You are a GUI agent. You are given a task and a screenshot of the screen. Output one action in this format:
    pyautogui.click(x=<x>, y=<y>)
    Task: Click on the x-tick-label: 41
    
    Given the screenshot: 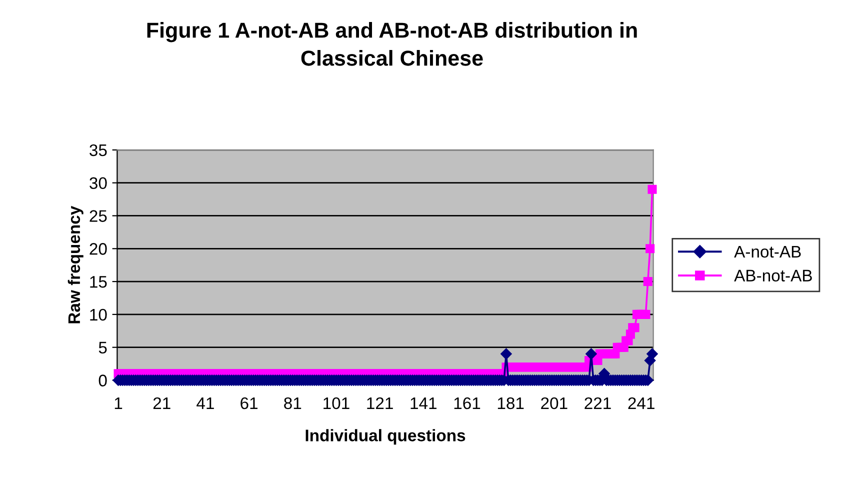 What is the action you would take?
    pyautogui.click(x=205, y=403)
    